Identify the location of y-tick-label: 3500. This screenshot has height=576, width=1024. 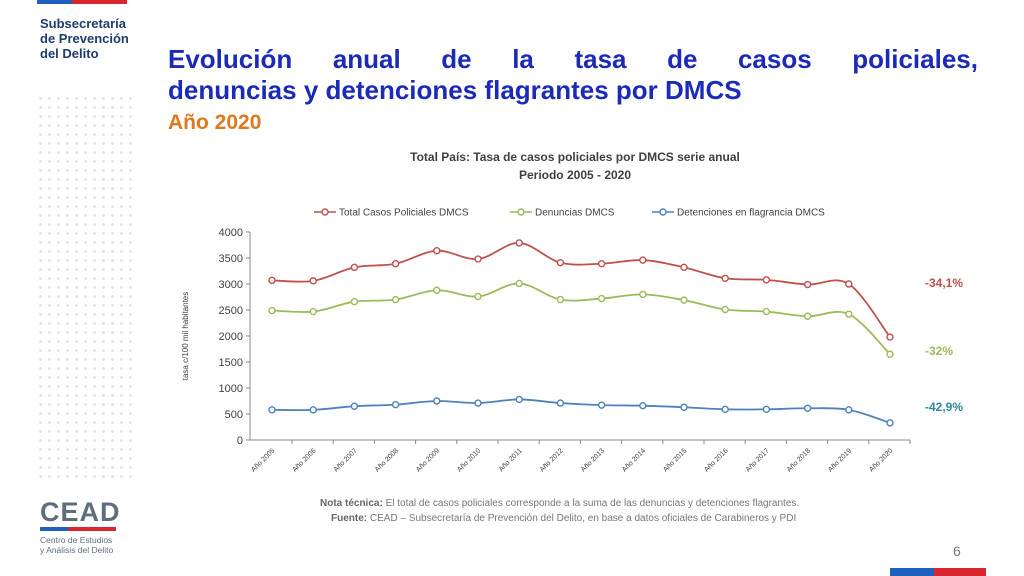
(231, 259).